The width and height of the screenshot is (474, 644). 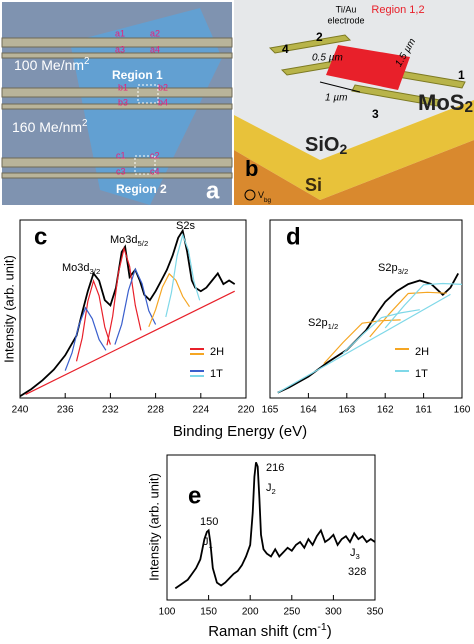 I want to click on point-label: c1, so click(x=121, y=155).